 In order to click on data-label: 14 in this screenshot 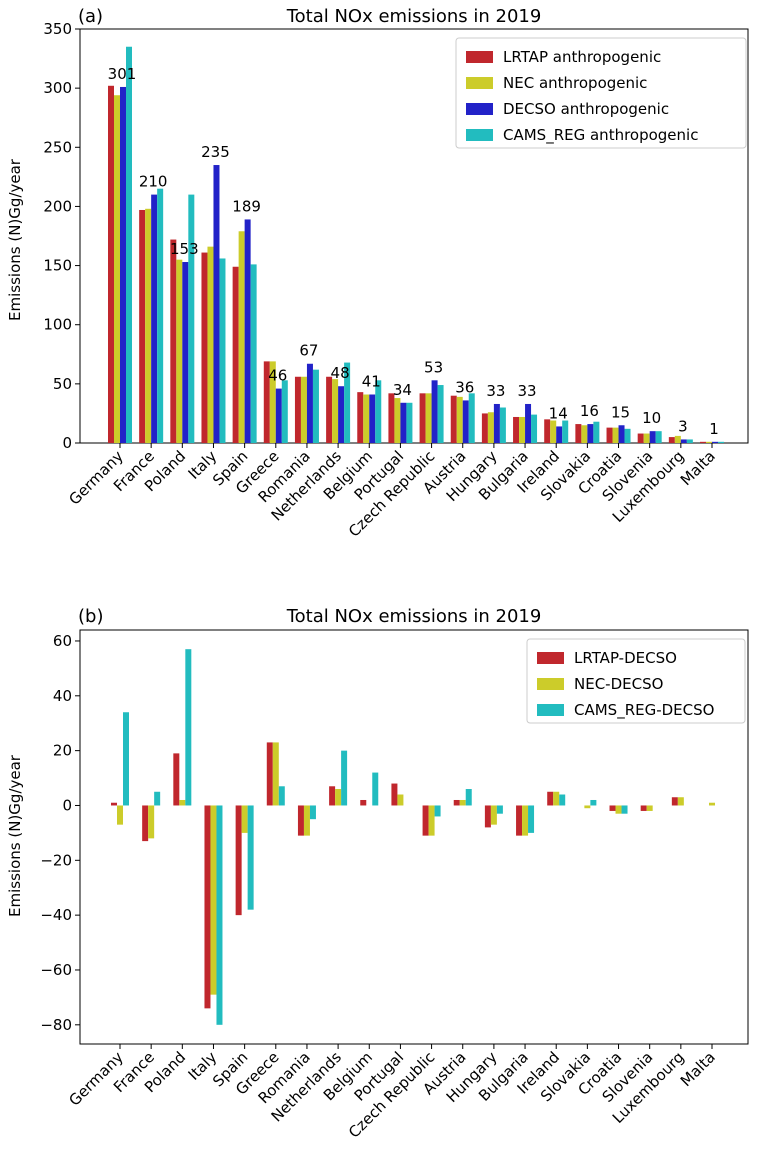, I will do `click(558, 413)`.